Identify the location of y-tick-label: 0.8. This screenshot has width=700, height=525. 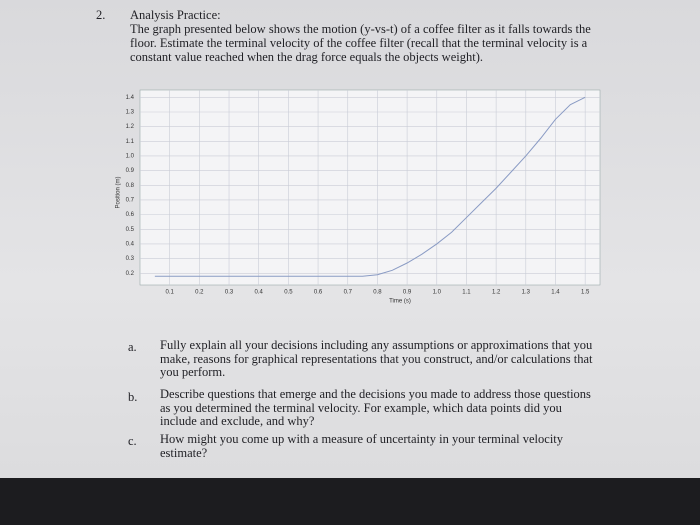
(130, 186).